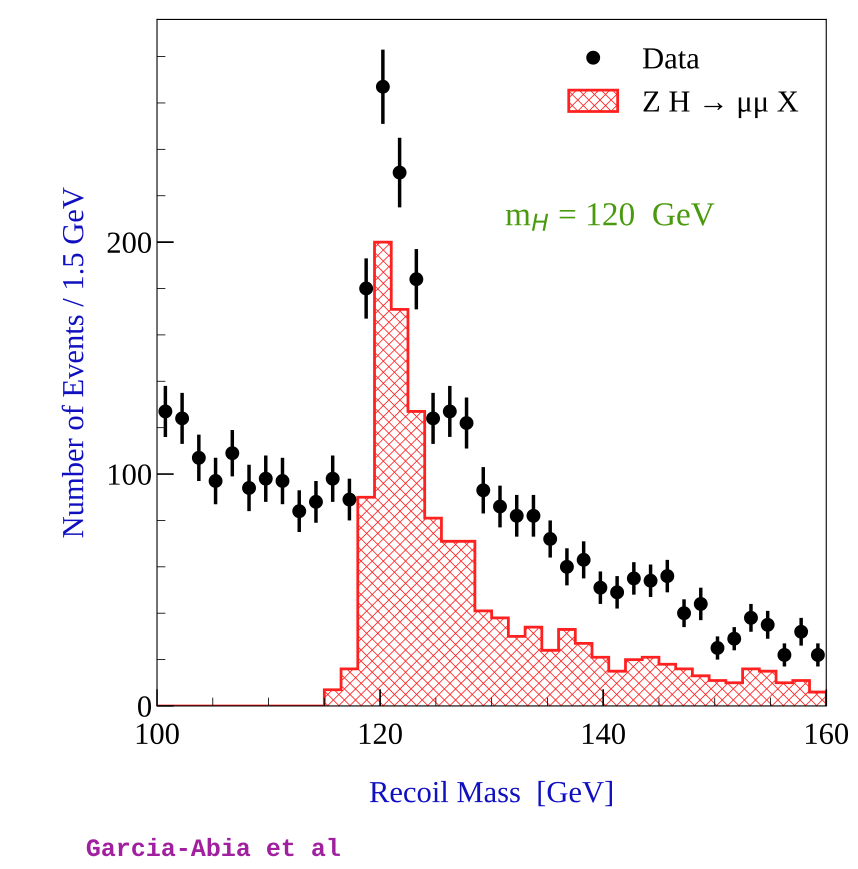 The image size is (858, 869). Describe the element at coordinates (144, 706) in the screenshot. I see `y-tick-label: 0` at that location.